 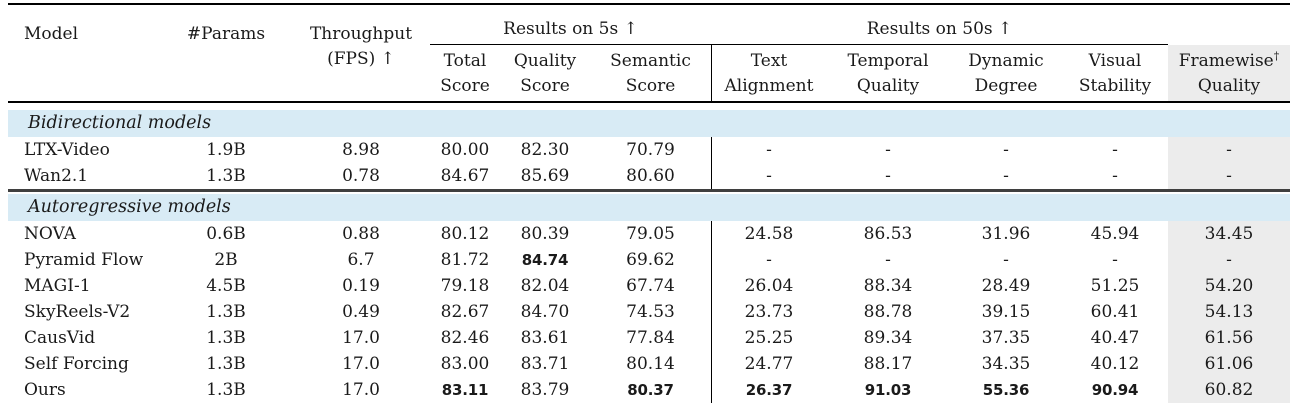 I want to click on cell-fps: 6.7, so click(x=361, y=260).